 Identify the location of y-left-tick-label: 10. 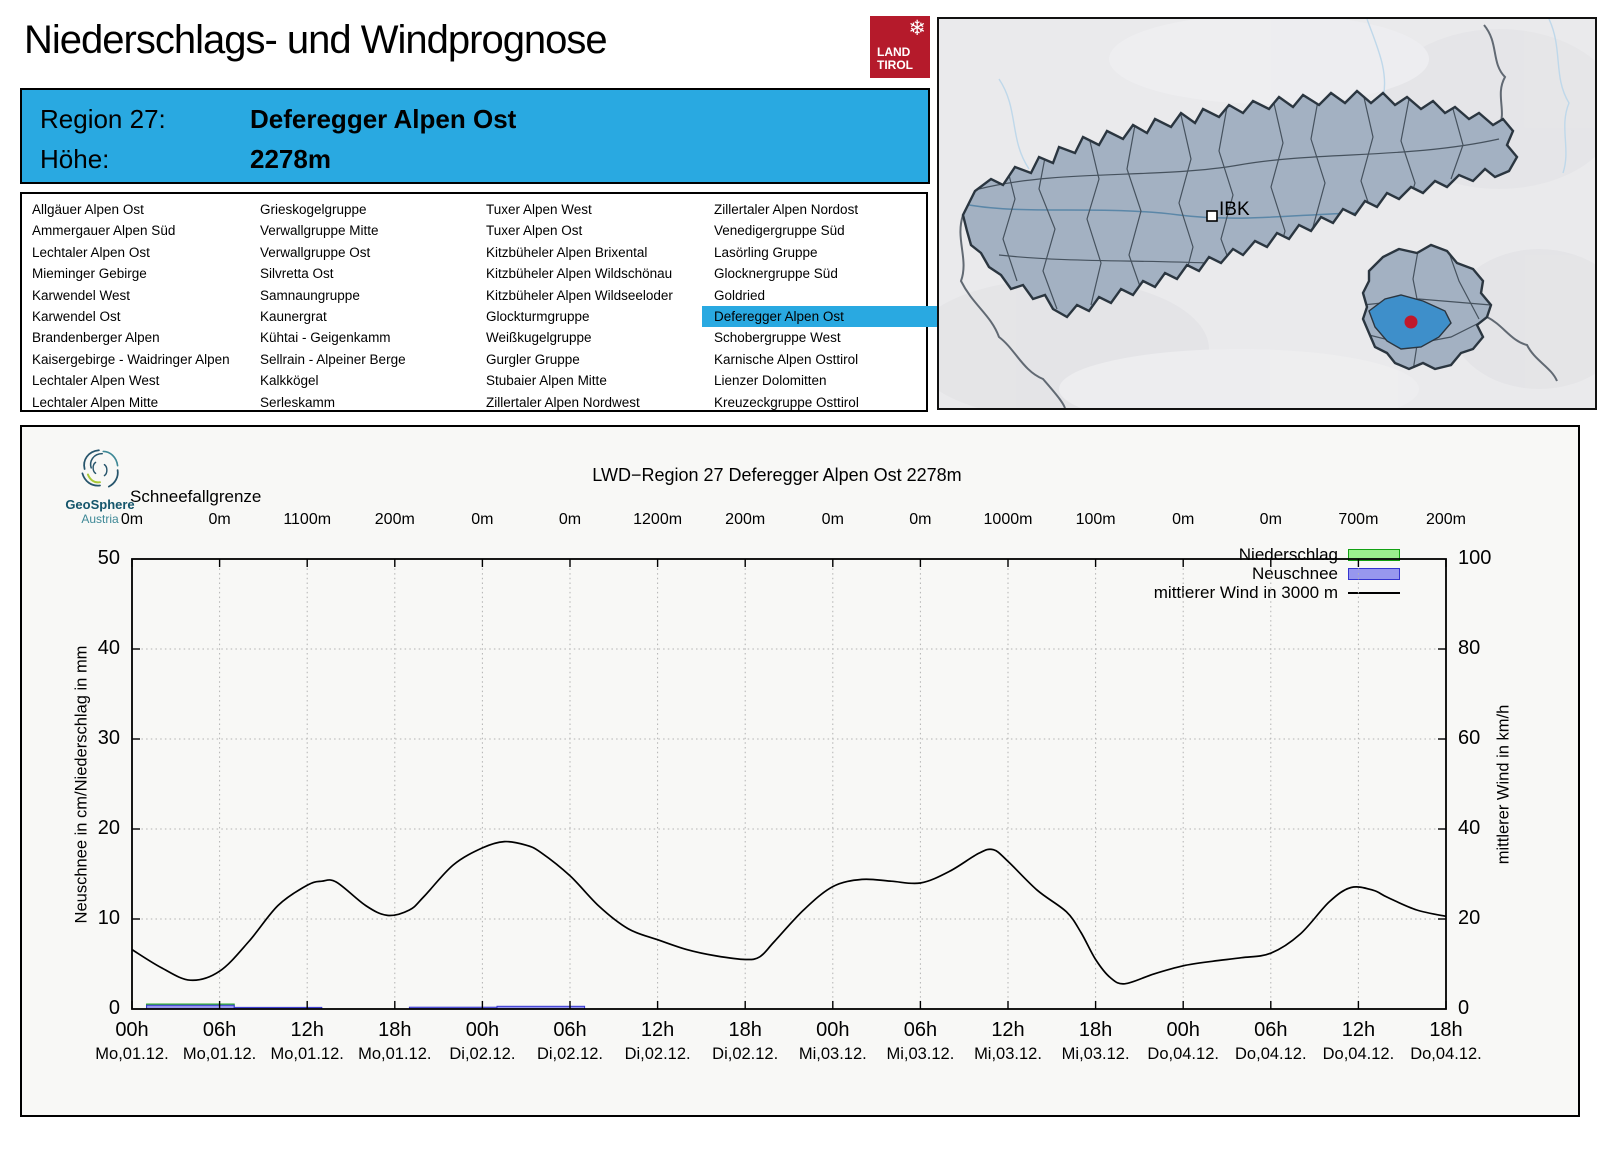
(108, 918).